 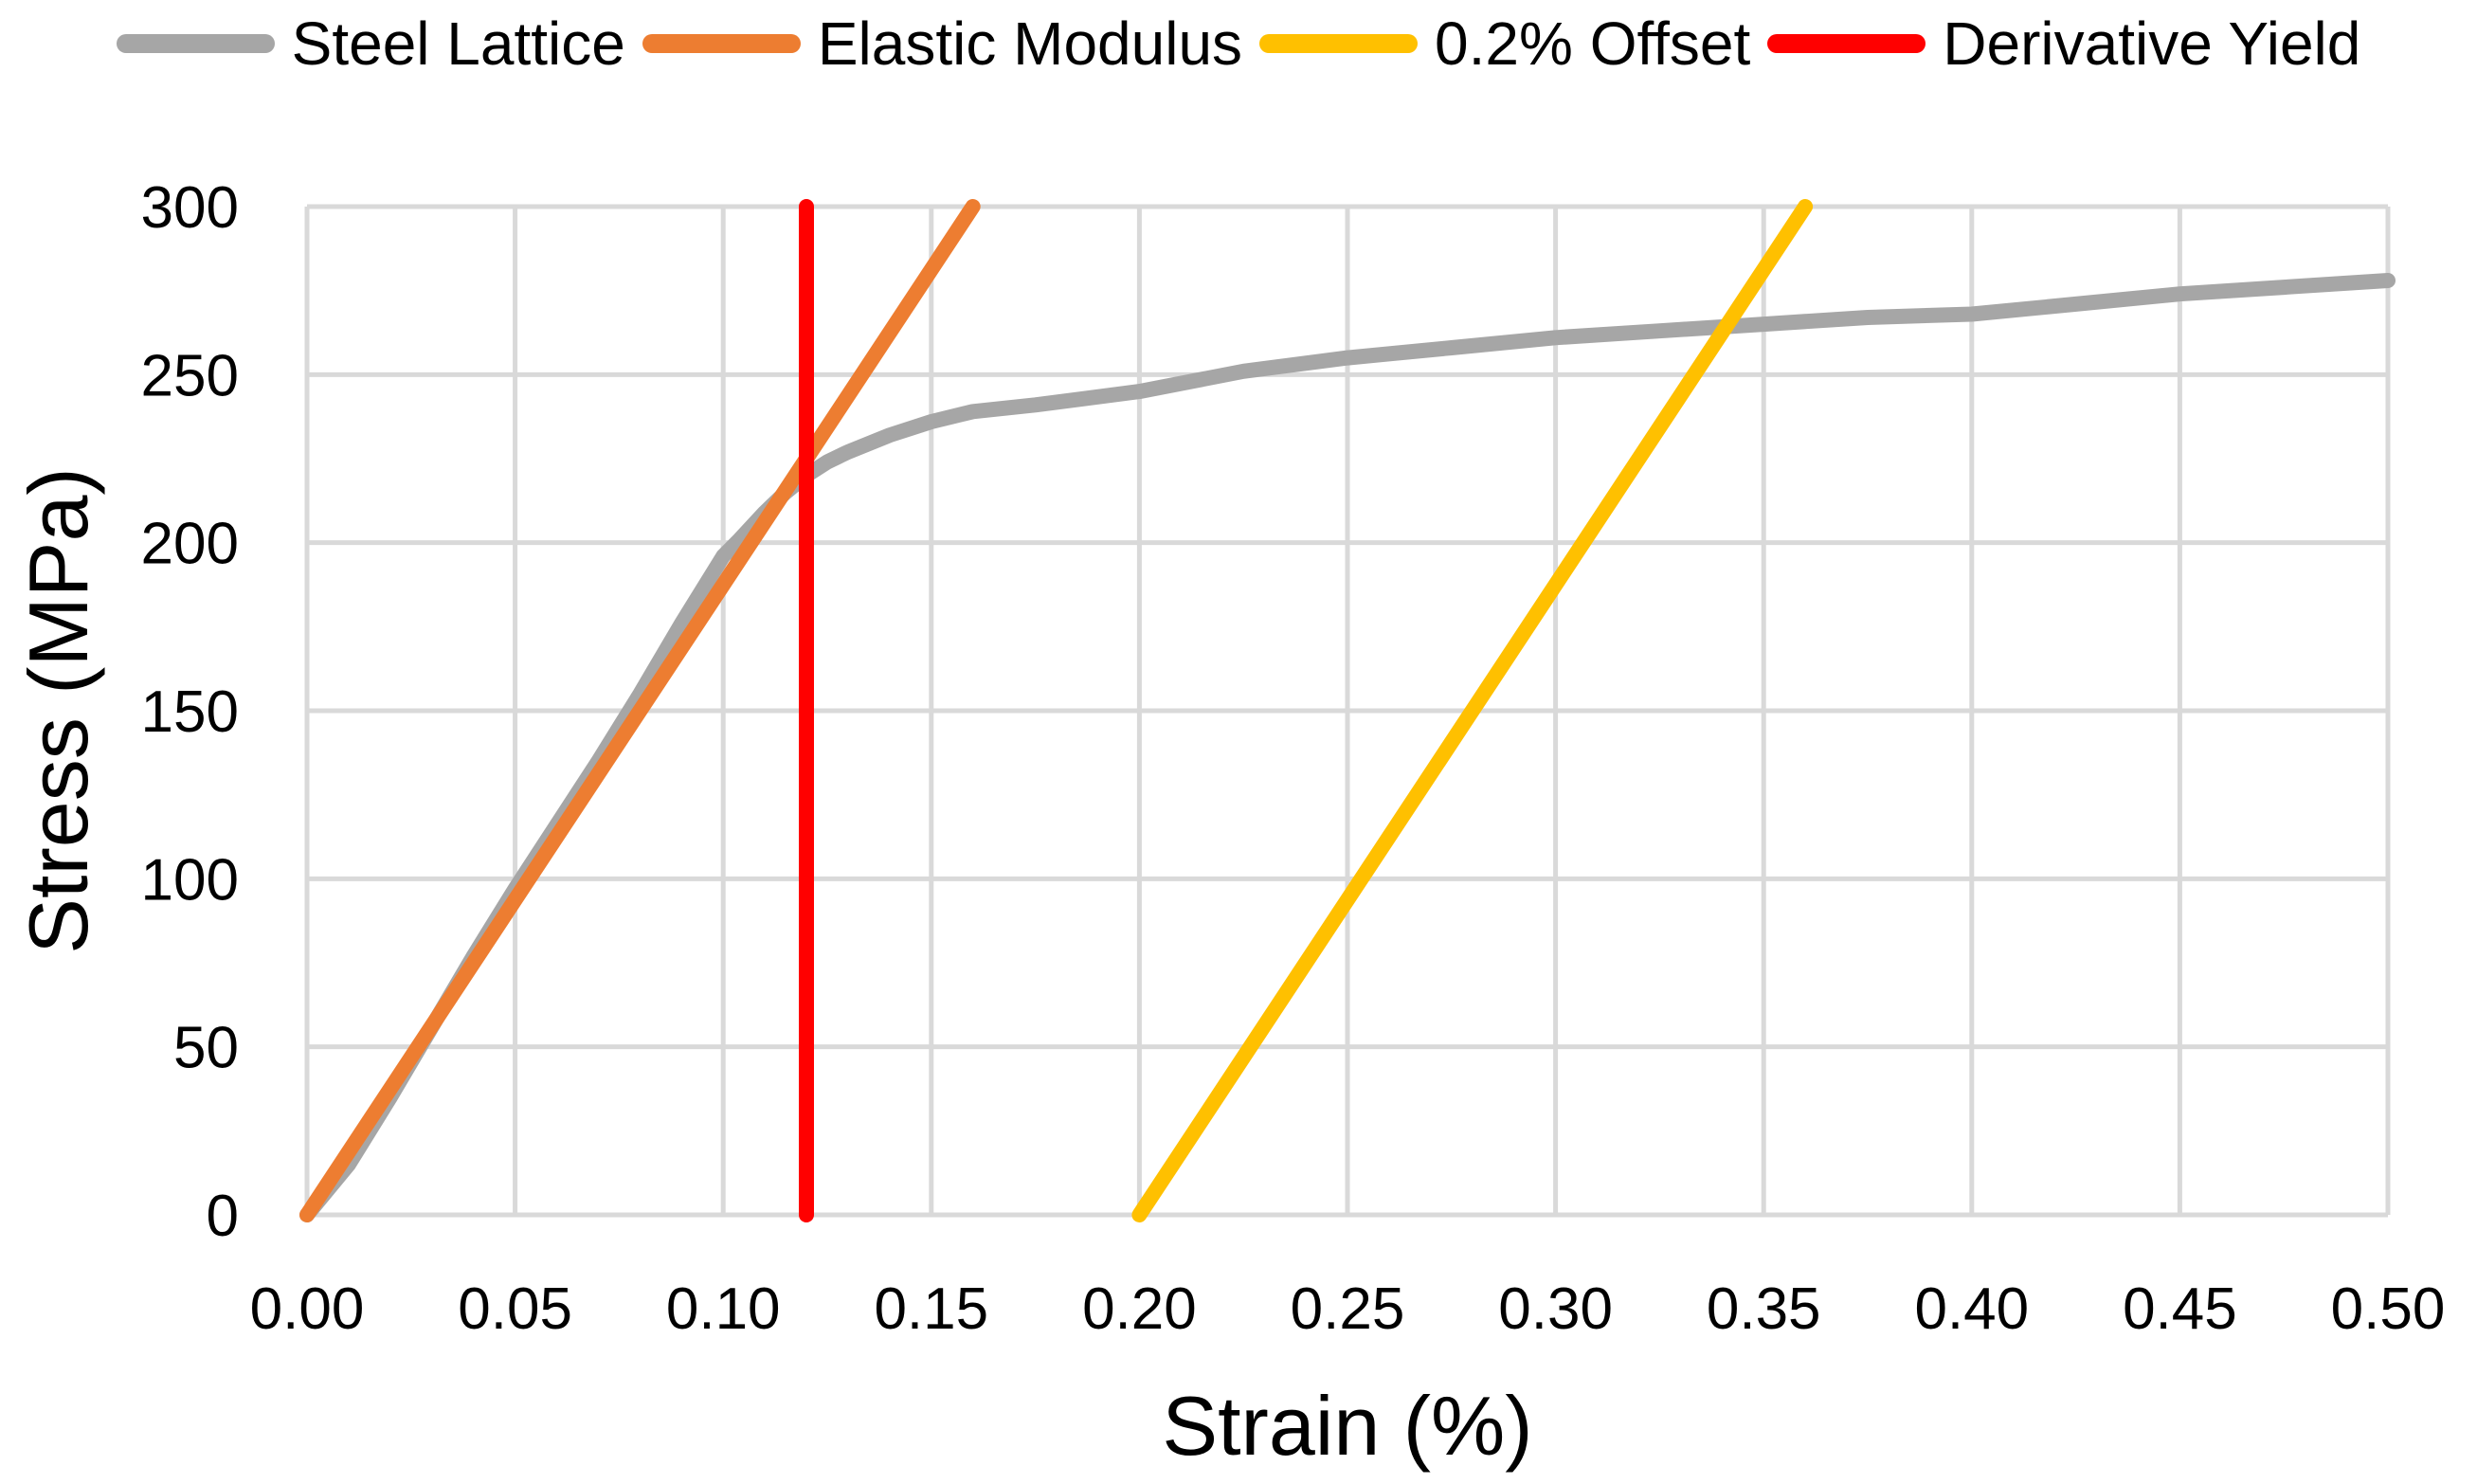 I want to click on y-tick-label: 0, so click(x=223, y=1216).